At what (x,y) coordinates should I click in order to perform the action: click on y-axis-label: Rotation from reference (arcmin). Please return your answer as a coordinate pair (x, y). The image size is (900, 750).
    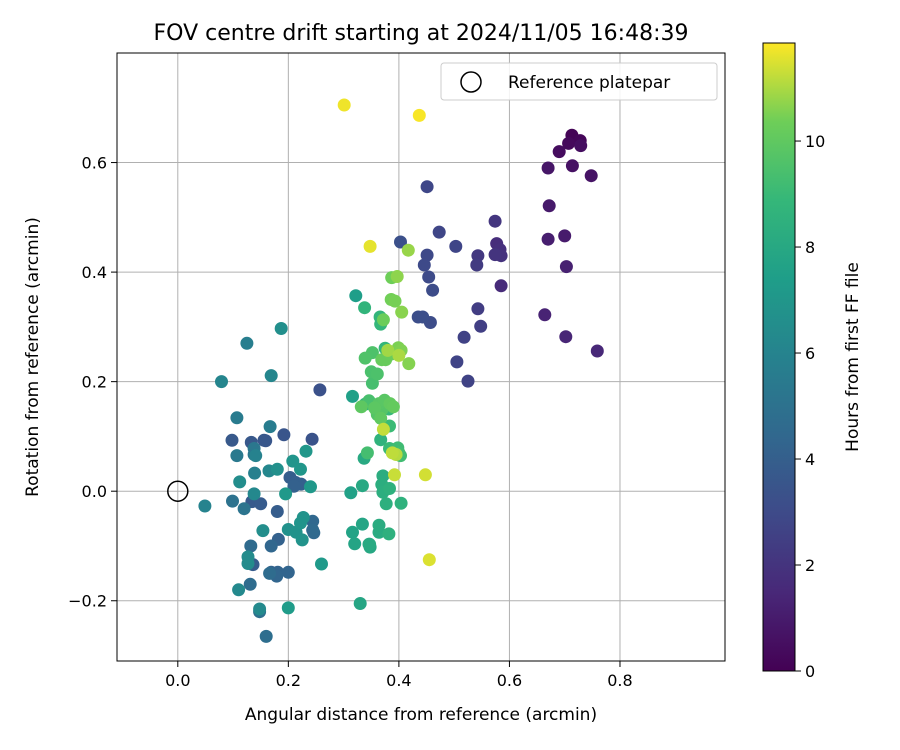
    Looking at the image, I should click on (33, 357).